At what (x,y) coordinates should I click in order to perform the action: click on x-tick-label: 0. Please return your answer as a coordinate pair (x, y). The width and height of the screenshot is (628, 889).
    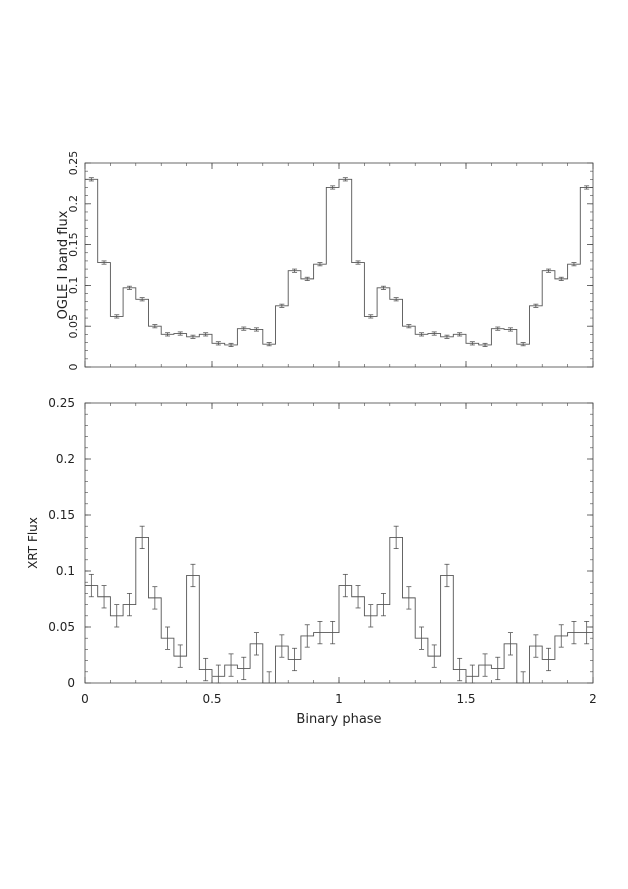
    Looking at the image, I should click on (85, 699).